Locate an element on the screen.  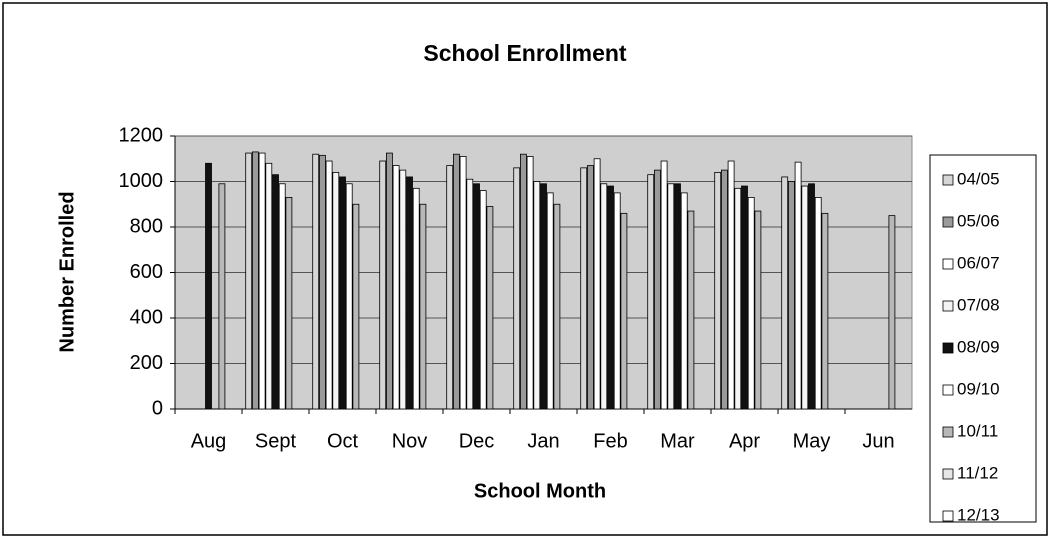
chart-title: School Enrollment is located at coordinates (525, 53).